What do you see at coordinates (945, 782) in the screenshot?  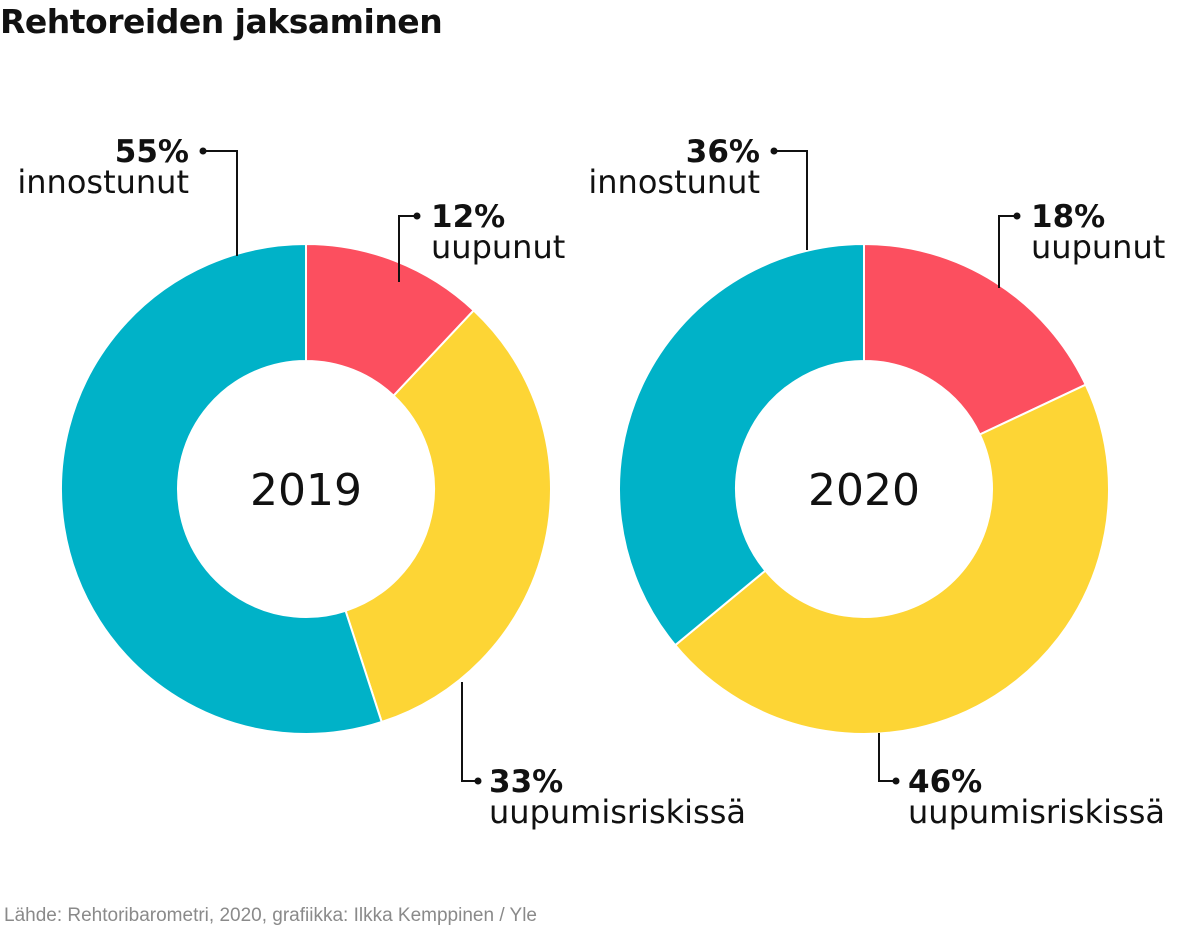 I see `value-label-uupumisriskissa-2020: 46%` at bounding box center [945, 782].